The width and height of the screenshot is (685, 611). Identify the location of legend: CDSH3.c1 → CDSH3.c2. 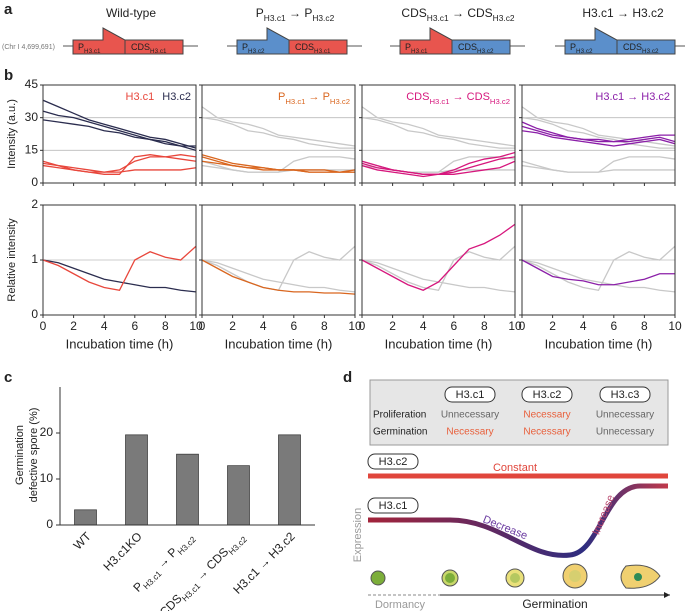
(458, 98).